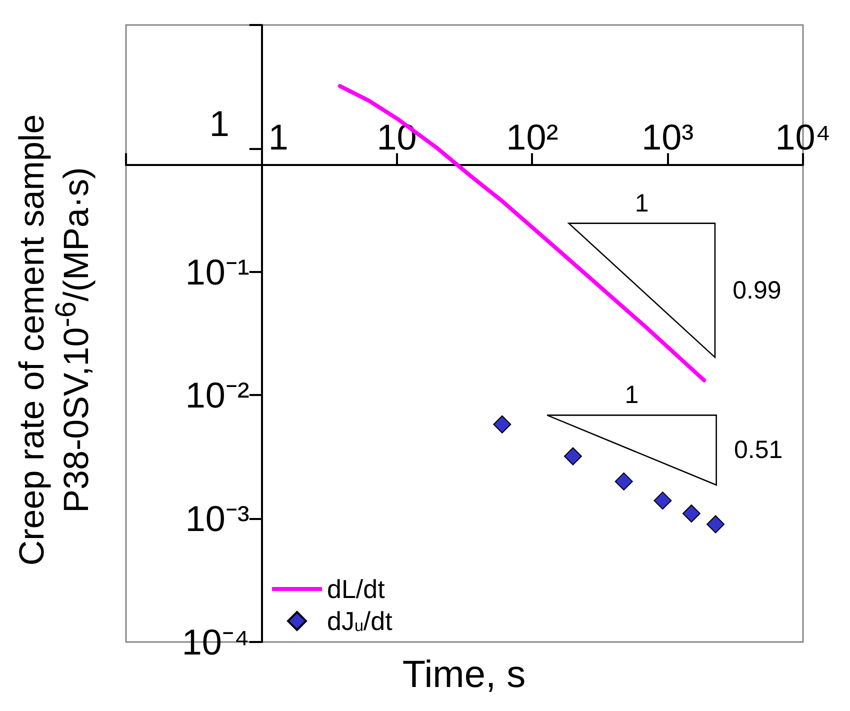  What do you see at coordinates (803, 137) in the screenshot?
I see `x-tick-label: 10⁴` at bounding box center [803, 137].